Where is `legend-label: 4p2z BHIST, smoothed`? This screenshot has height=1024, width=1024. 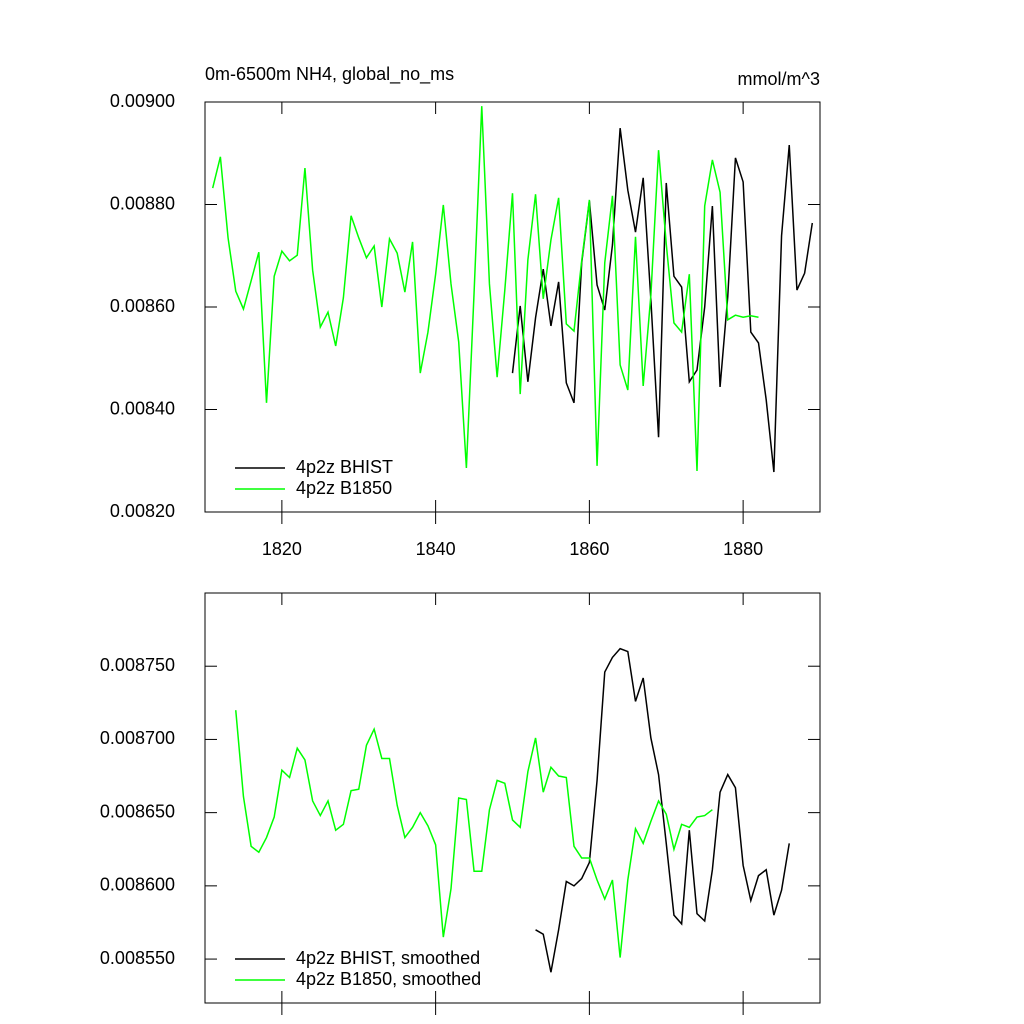 legend-label: 4p2z BHIST, smoothed is located at coordinates (388, 958).